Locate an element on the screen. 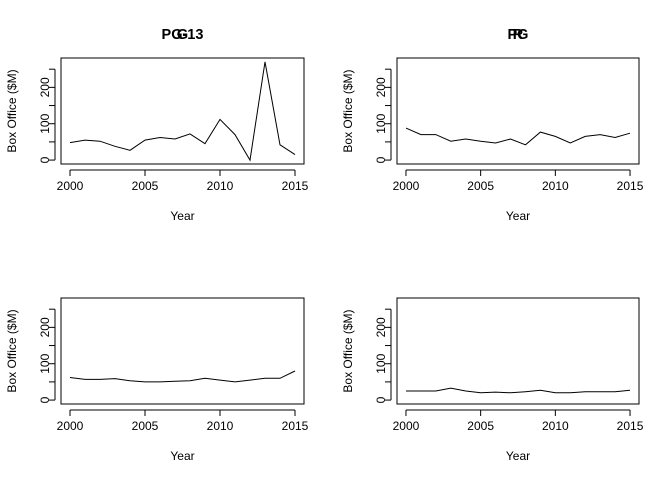  chart-title: G is located at coordinates (182, 35).